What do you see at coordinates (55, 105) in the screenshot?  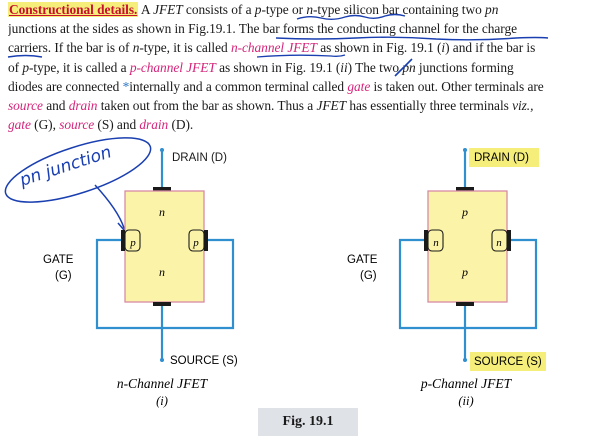 I see `text-run: and` at bounding box center [55, 105].